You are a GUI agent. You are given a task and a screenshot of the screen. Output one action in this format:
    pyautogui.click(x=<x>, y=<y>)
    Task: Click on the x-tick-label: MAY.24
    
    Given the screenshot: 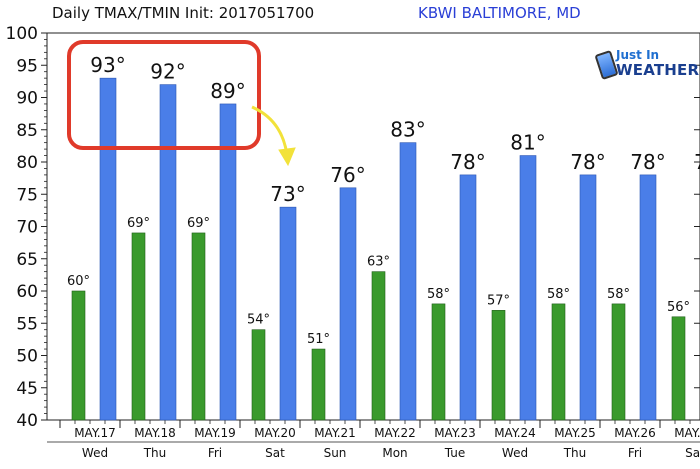 What is the action you would take?
    pyautogui.click(x=515, y=433)
    